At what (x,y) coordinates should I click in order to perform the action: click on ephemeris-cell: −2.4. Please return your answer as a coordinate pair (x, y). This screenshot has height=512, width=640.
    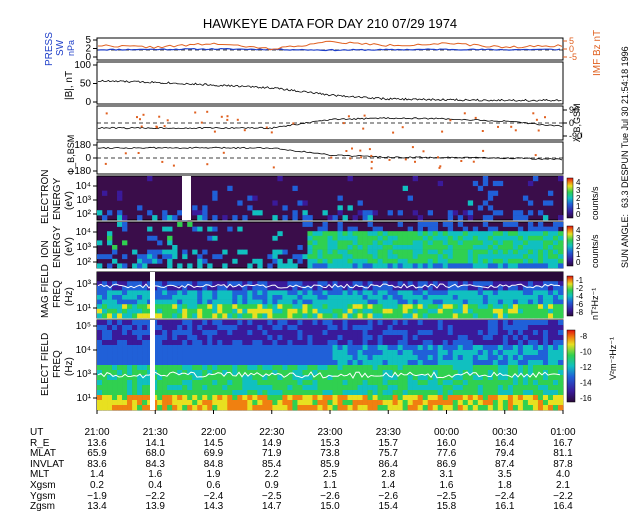
    Looking at the image, I should click on (504, 496).